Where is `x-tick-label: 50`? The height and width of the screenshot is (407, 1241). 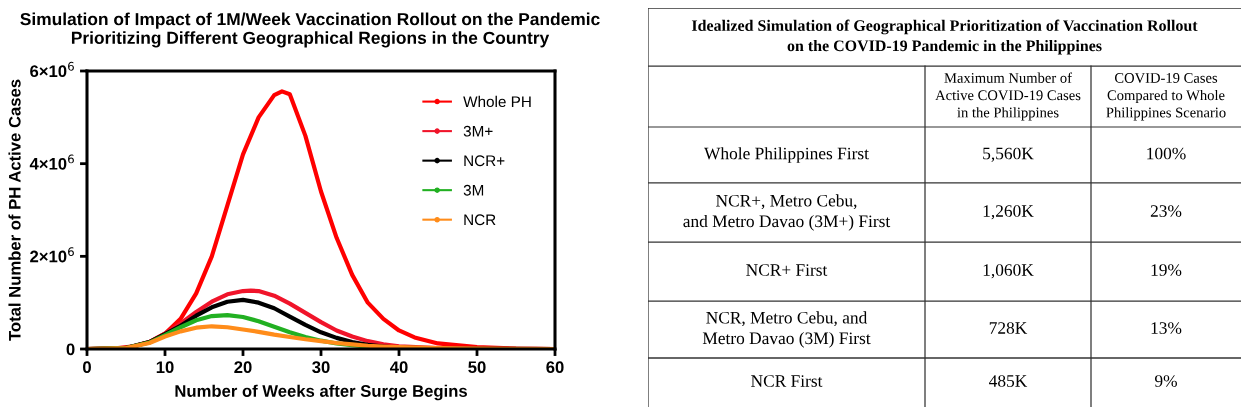
x-tick-label: 50 is located at coordinates (477, 367).